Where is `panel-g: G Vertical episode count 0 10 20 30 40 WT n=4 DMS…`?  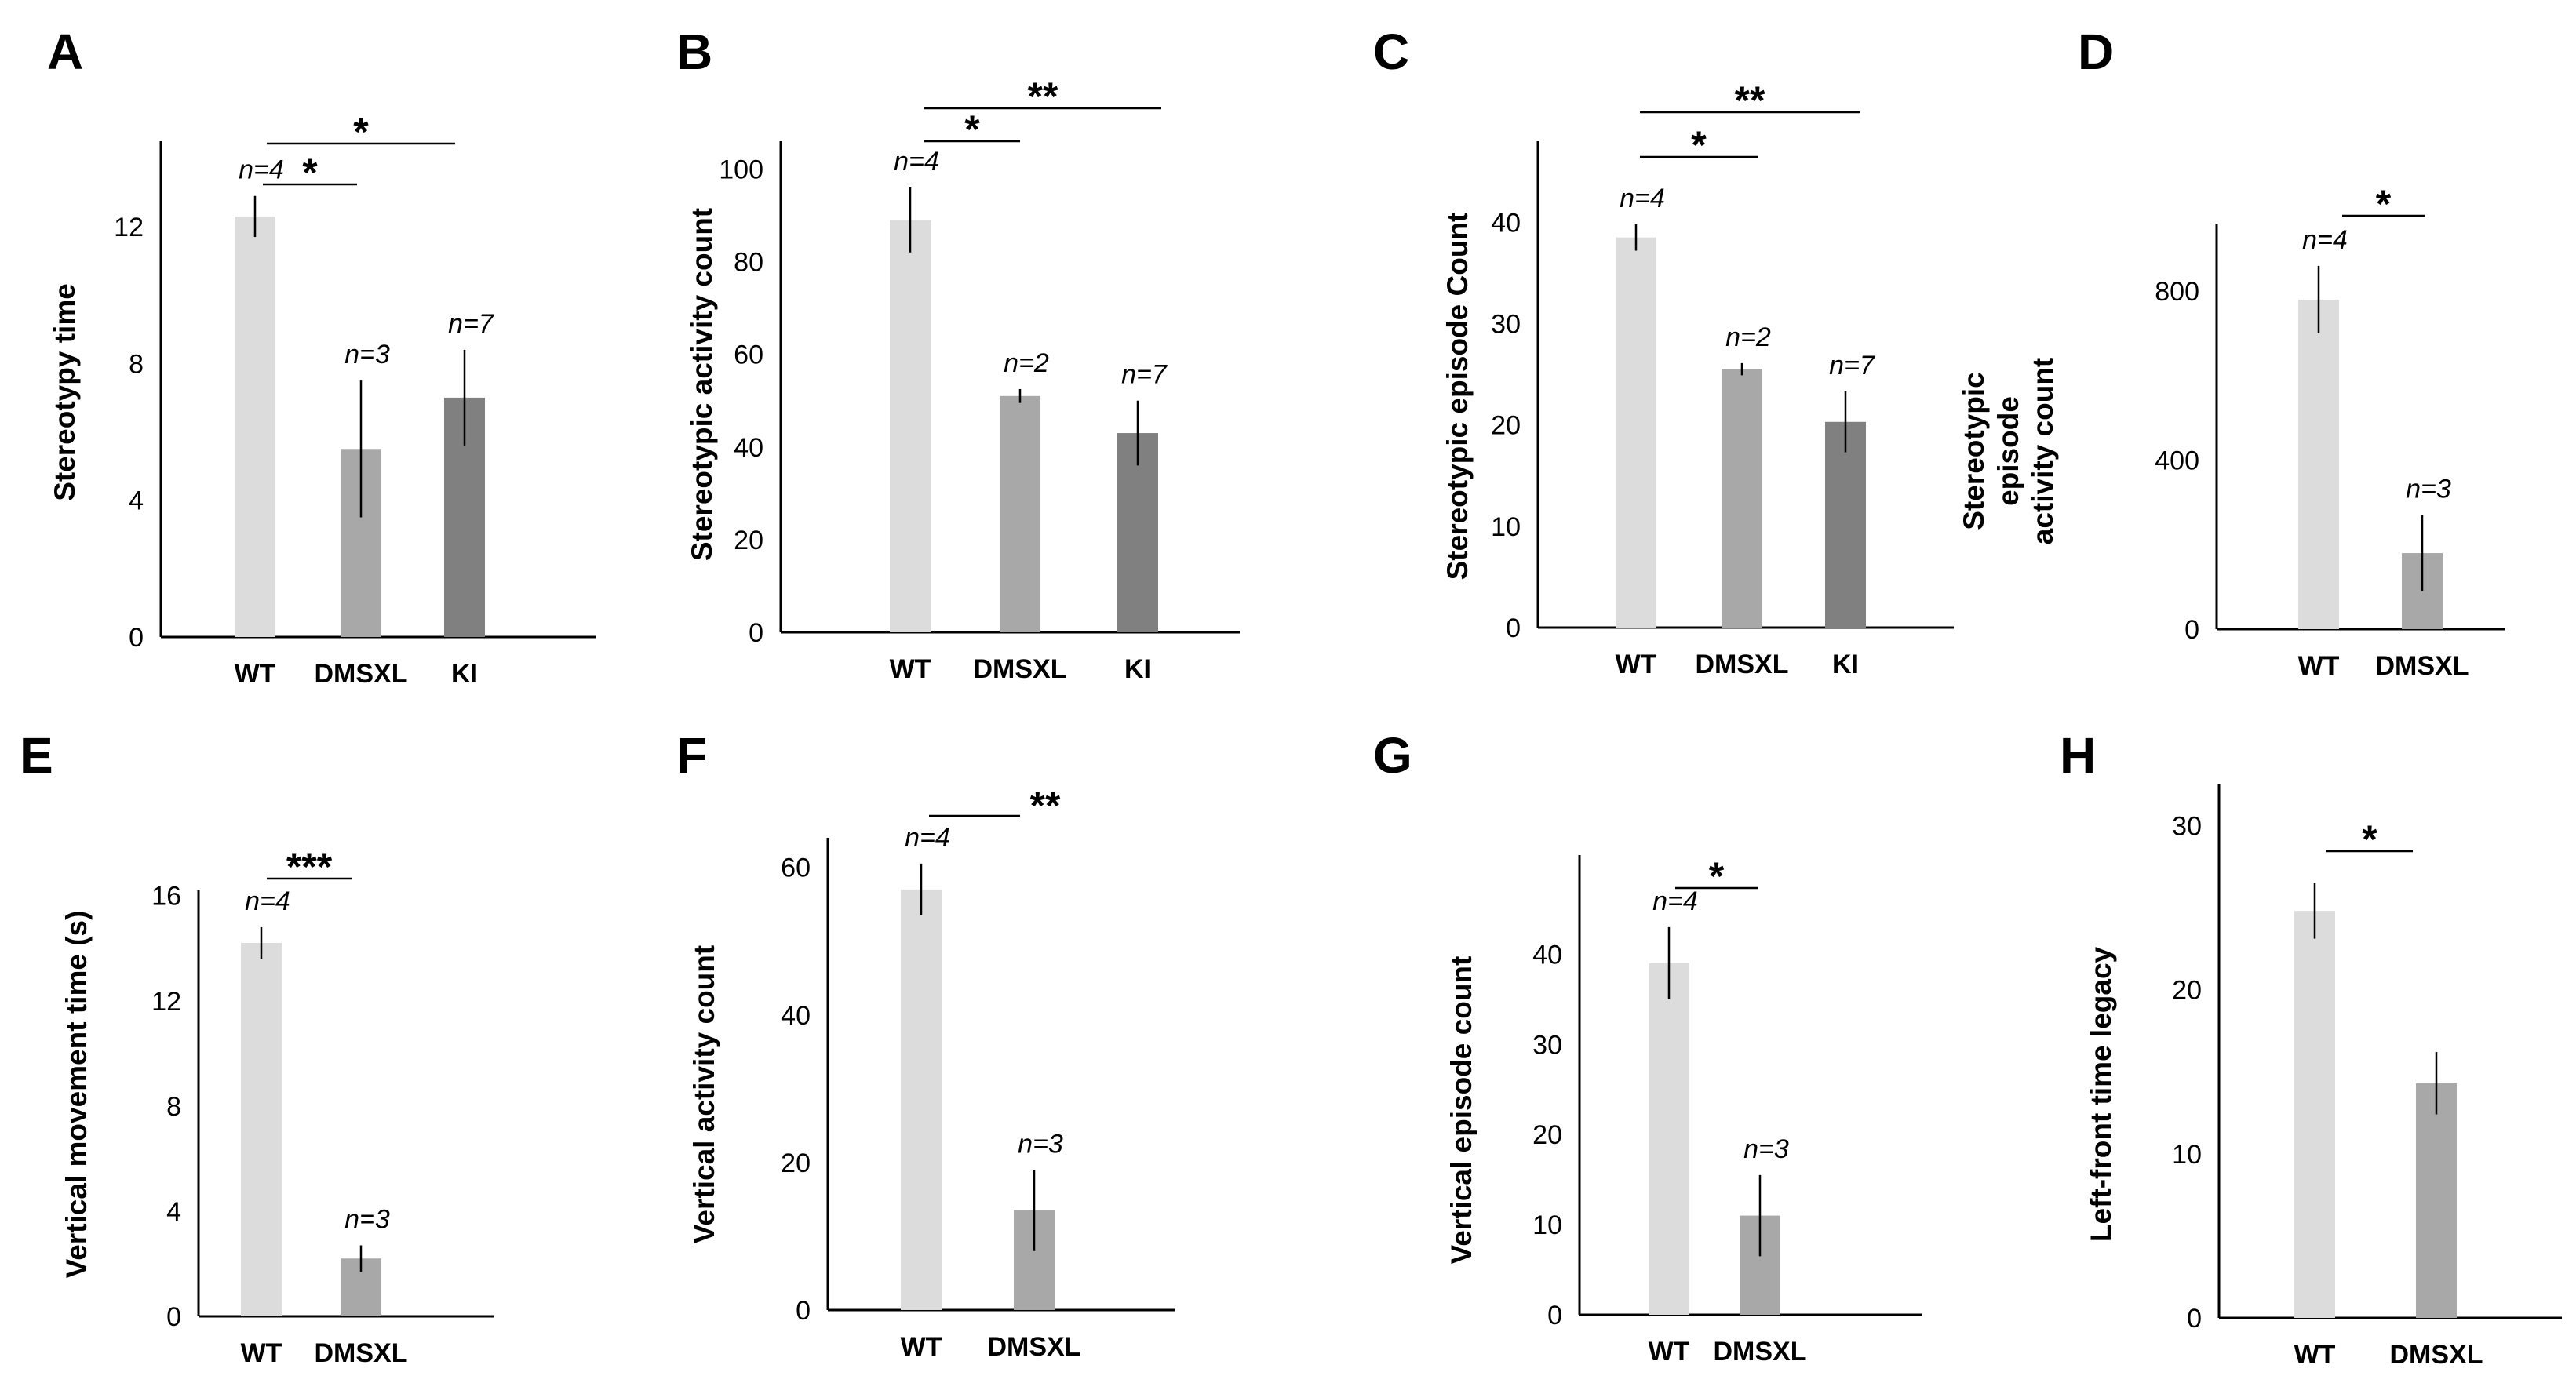 panel-g: G Vertical episode count 0 10 20 30 40 WT n=4 DMS… is located at coordinates (1647, 1047).